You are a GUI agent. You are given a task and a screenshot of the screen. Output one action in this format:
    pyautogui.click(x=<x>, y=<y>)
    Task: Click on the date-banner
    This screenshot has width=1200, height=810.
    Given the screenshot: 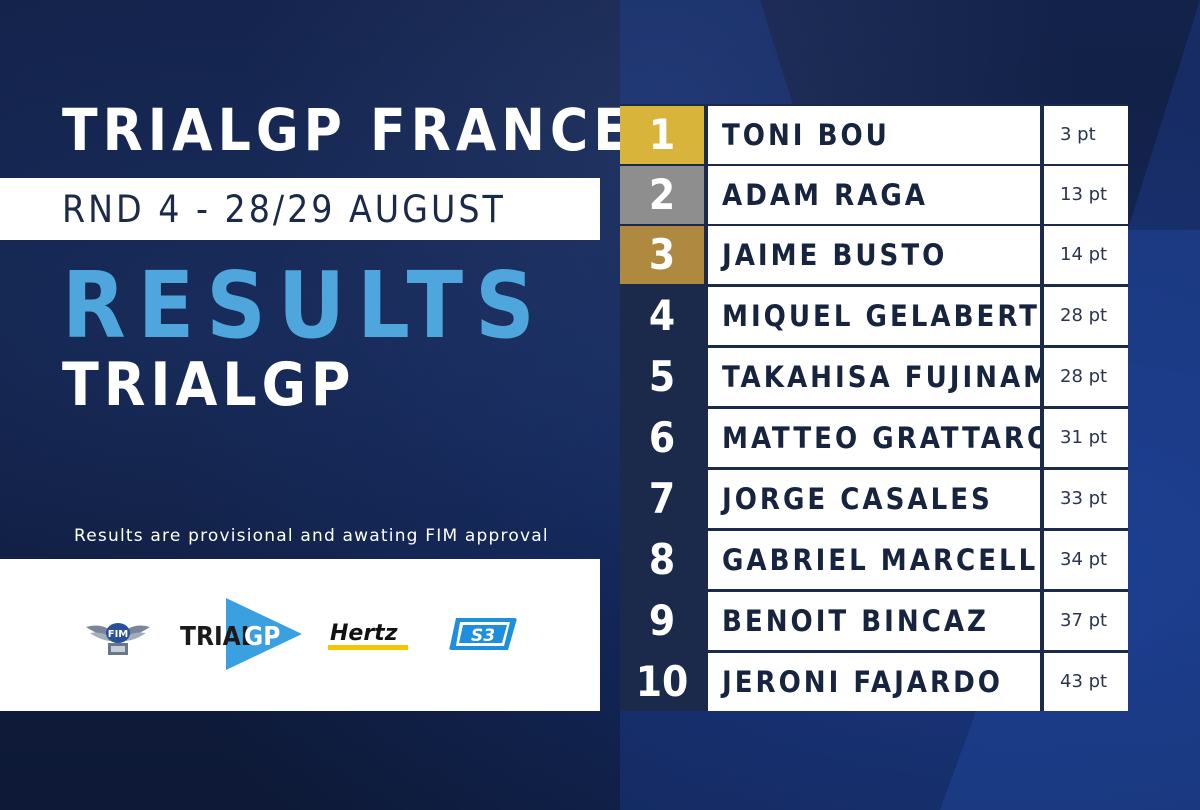 What is the action you would take?
    pyautogui.click(x=300, y=209)
    